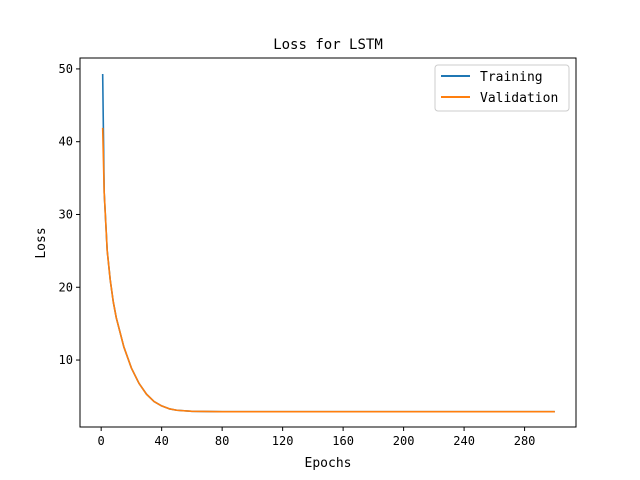  I want to click on legend-label-validation: Validation, so click(519, 98).